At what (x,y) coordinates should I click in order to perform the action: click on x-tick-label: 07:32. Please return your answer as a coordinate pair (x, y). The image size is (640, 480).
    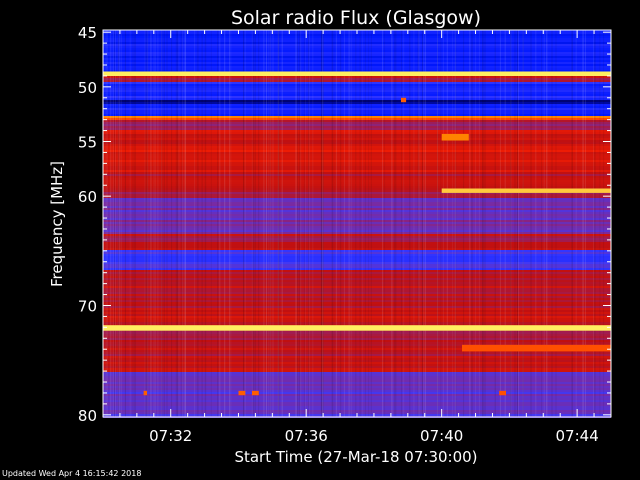
    Looking at the image, I should click on (170, 436).